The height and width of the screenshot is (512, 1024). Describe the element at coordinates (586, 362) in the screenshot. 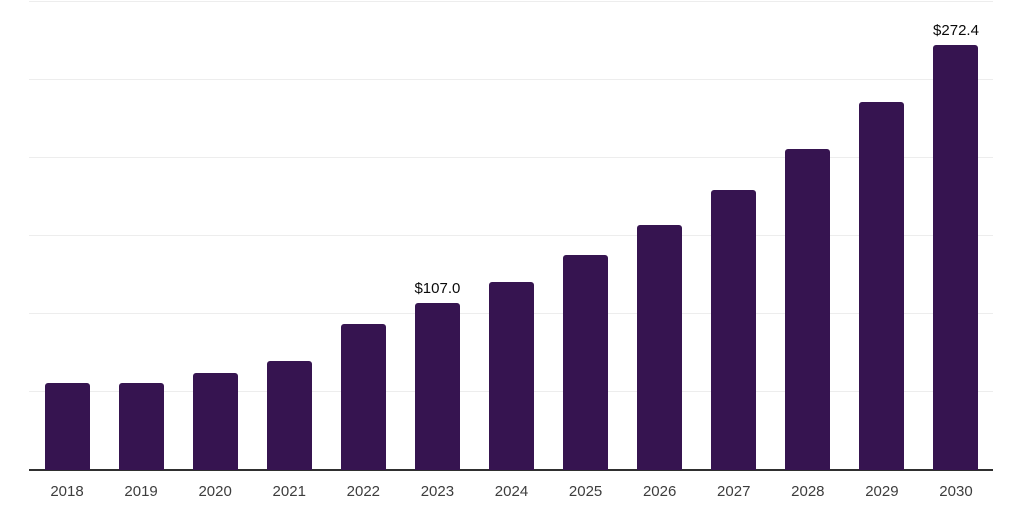

I see `bar-2025` at that location.